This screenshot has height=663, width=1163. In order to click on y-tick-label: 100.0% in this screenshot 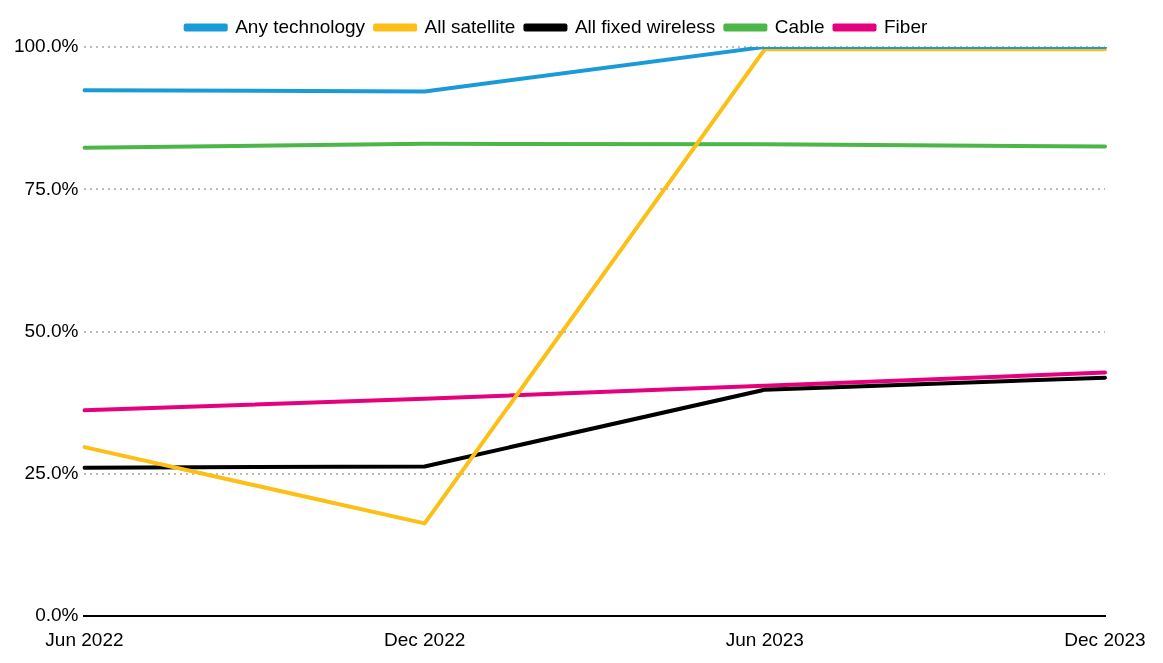, I will do `click(46, 46)`.